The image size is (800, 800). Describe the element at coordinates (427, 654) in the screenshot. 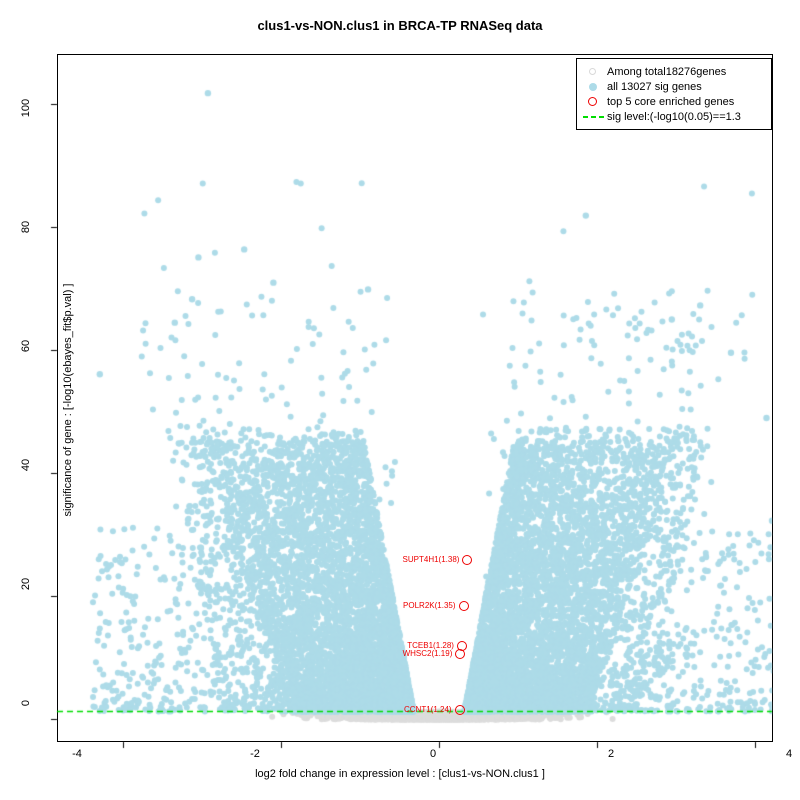

I see `core-gene-label-whsc2: WHSC2(1.19)` at that location.